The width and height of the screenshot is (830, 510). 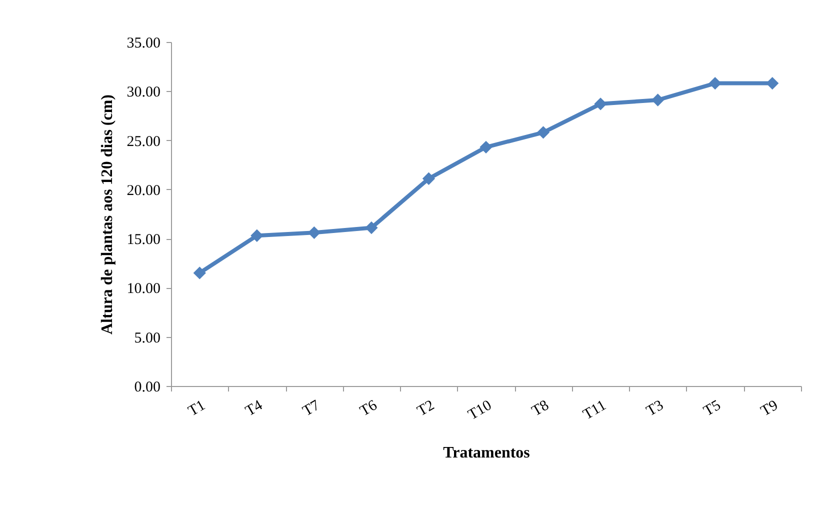 What do you see at coordinates (312, 408) in the screenshot?
I see `x-tick-label: T7` at bounding box center [312, 408].